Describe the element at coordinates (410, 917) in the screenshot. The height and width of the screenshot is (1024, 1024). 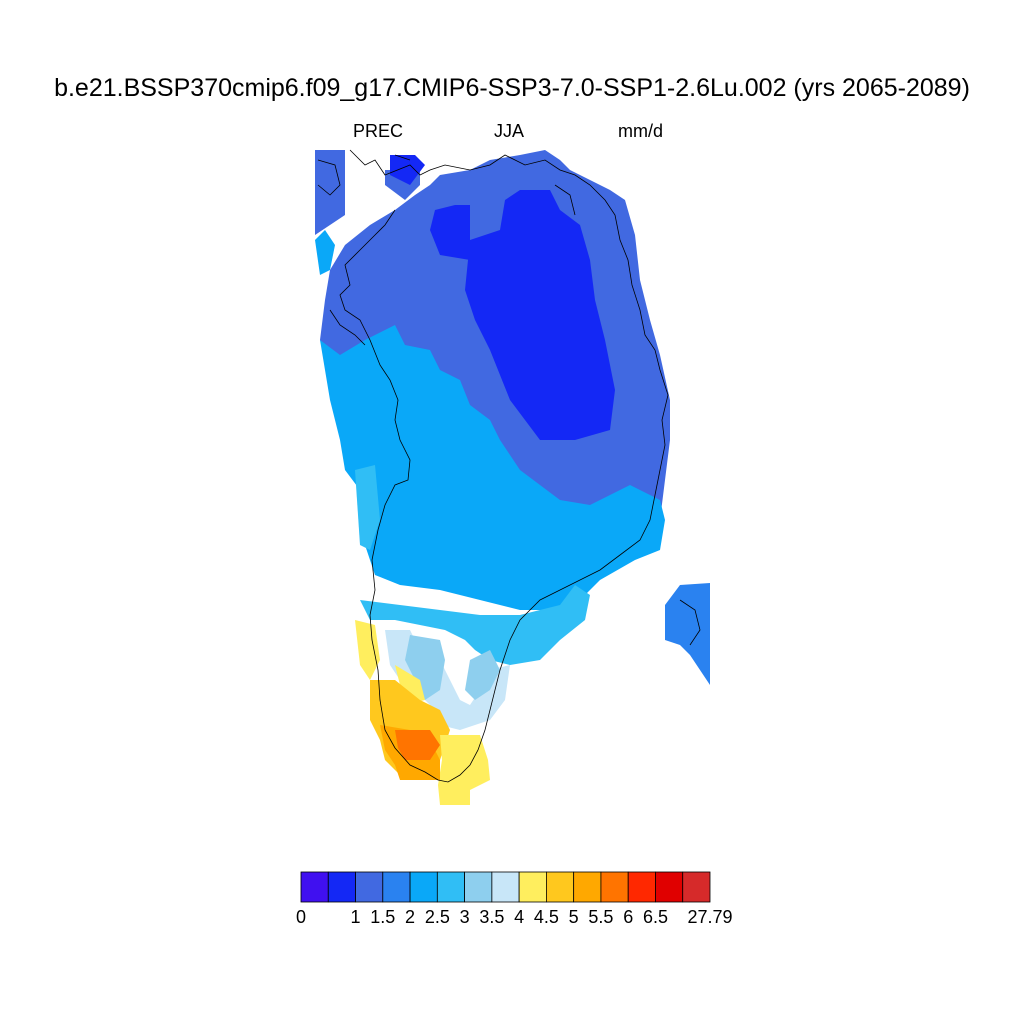
I see `colorbar-tick-label: 2` at that location.